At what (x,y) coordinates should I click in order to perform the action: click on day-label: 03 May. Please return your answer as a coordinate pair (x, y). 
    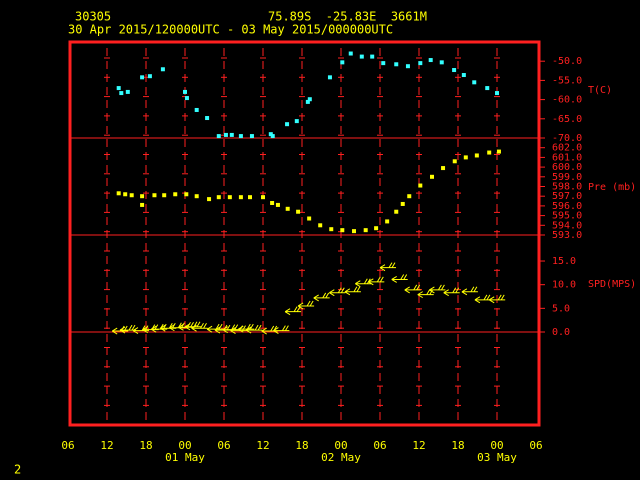
    Looking at the image, I should click on (497, 457).